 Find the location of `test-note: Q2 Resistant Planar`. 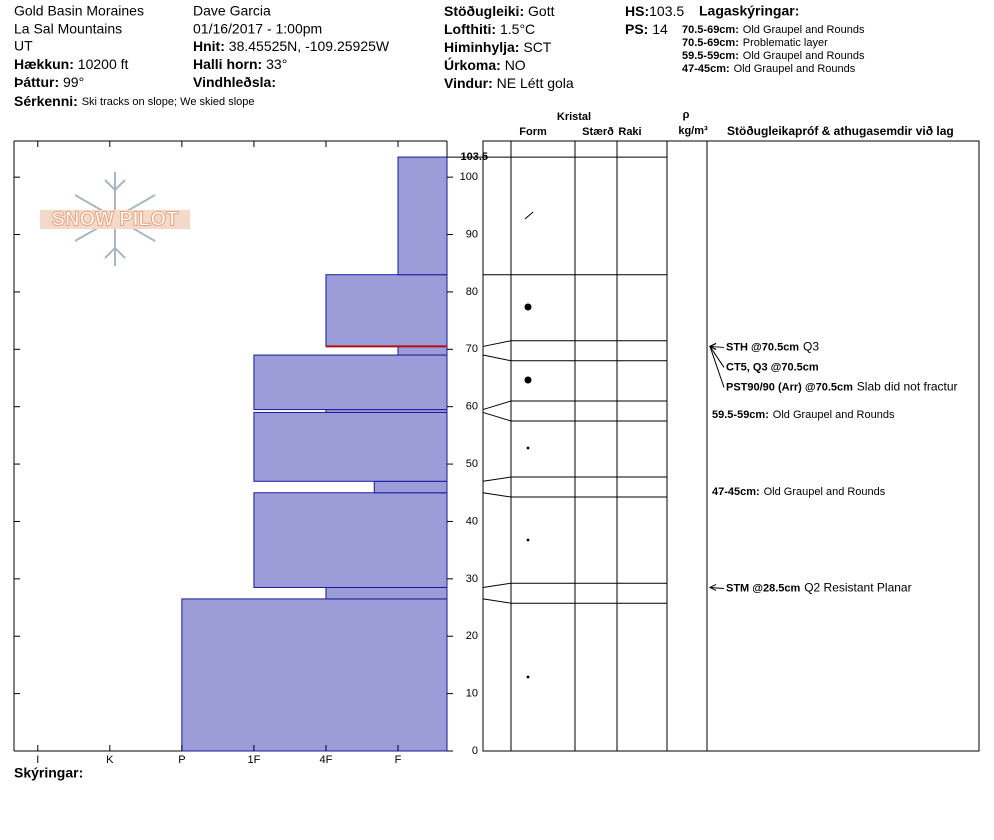

test-note: Q2 Resistant Planar is located at coordinates (857, 588).